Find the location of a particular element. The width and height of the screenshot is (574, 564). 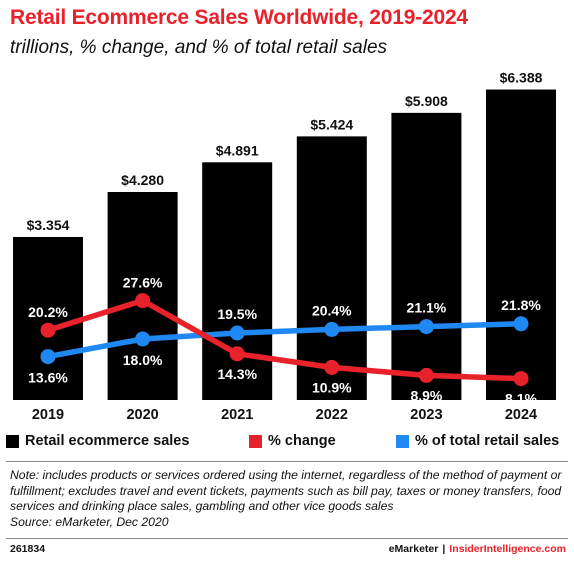

share-label-2021: 19.5% is located at coordinates (237, 314).